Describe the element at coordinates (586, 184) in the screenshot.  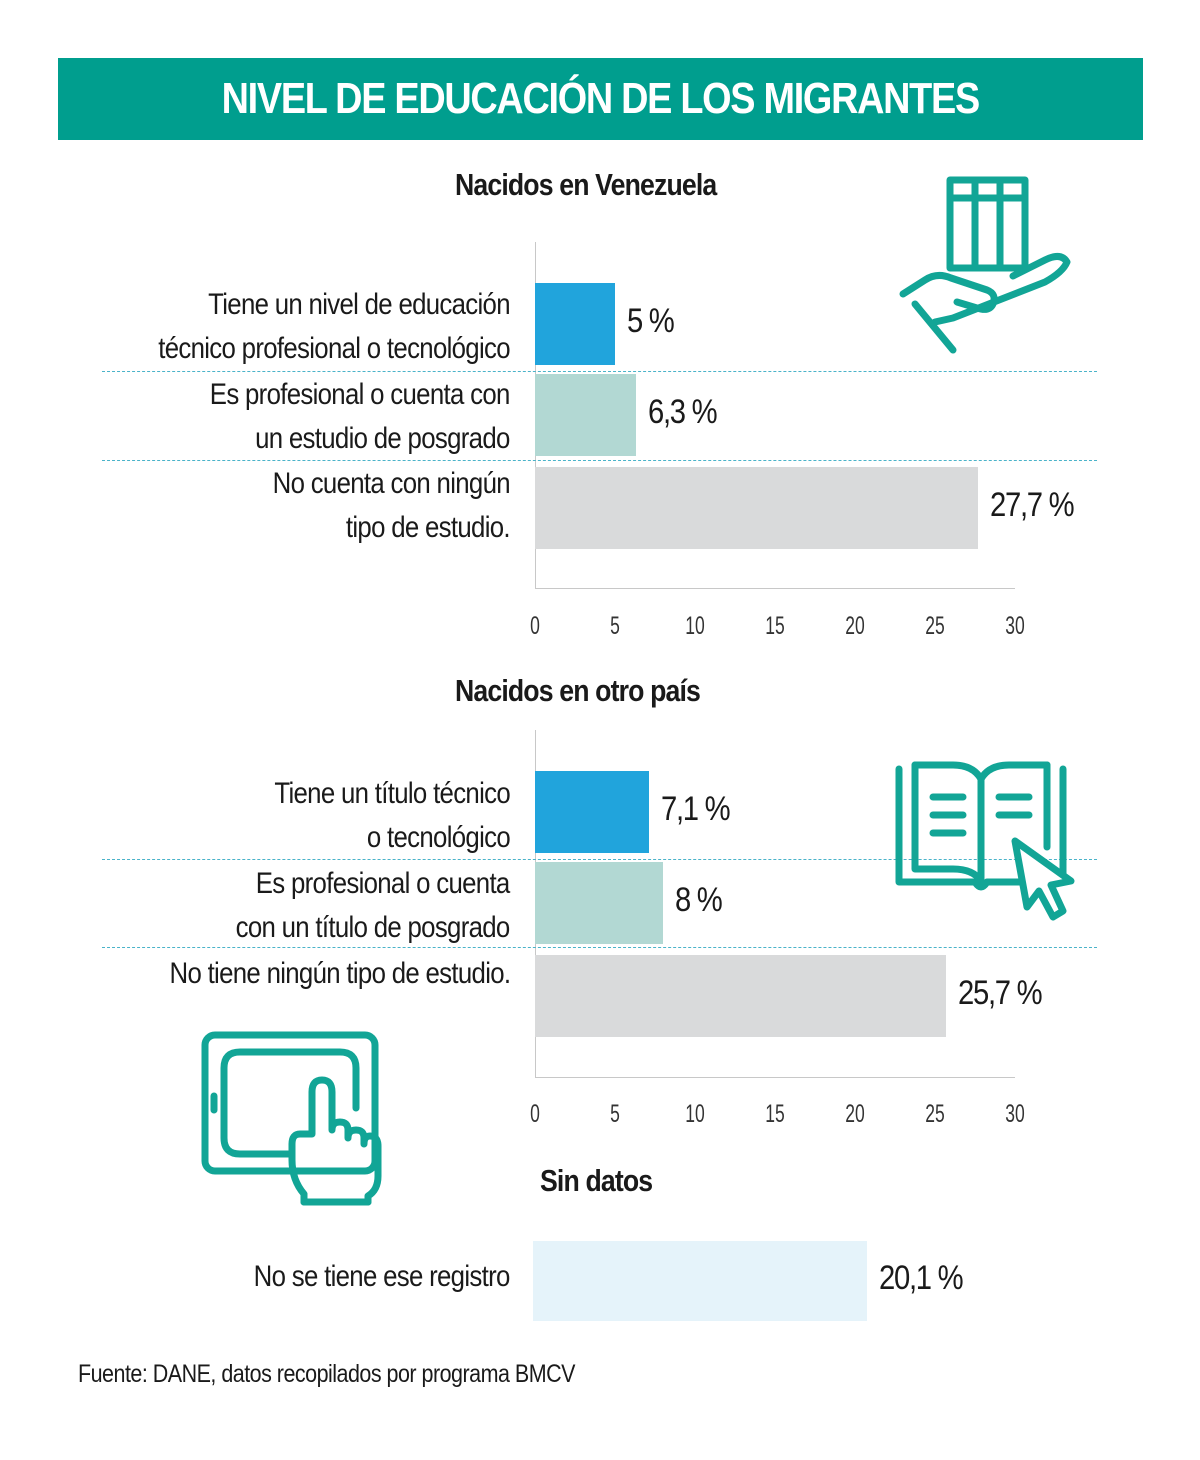
I see `chart-title: Nacidos en Venezuela` at that location.